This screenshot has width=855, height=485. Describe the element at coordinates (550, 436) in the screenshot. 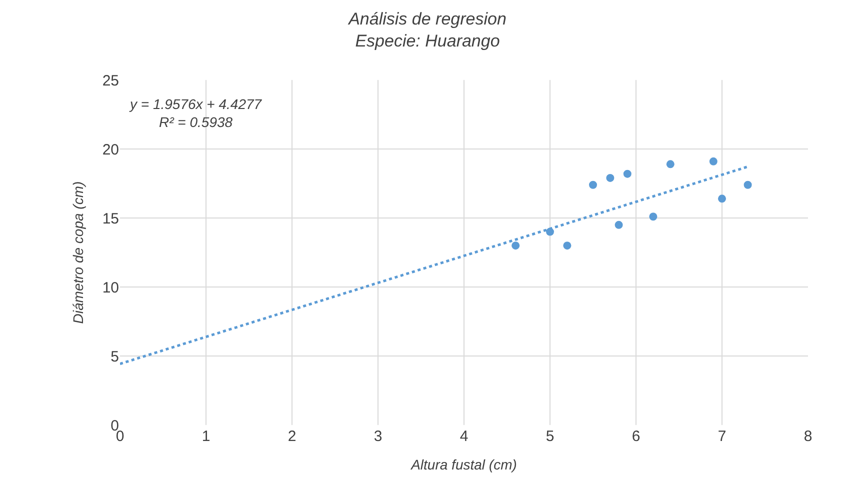

I see `x-tick-label: 5` at that location.